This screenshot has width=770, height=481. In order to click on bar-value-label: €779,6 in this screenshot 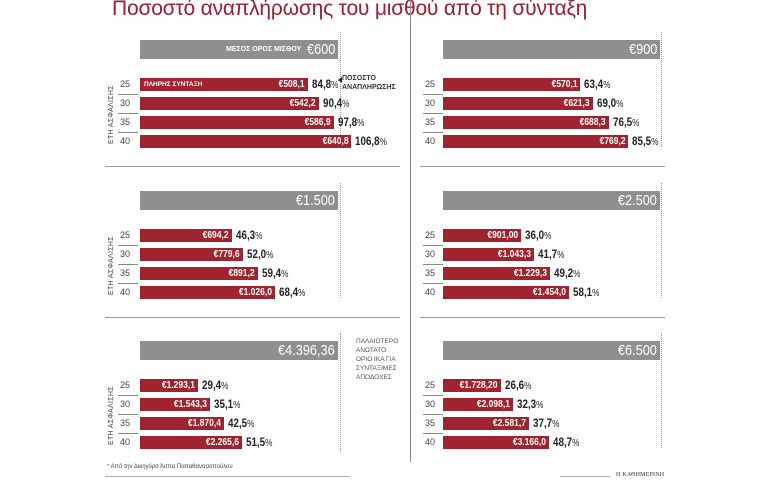, I will do `click(226, 254)`.